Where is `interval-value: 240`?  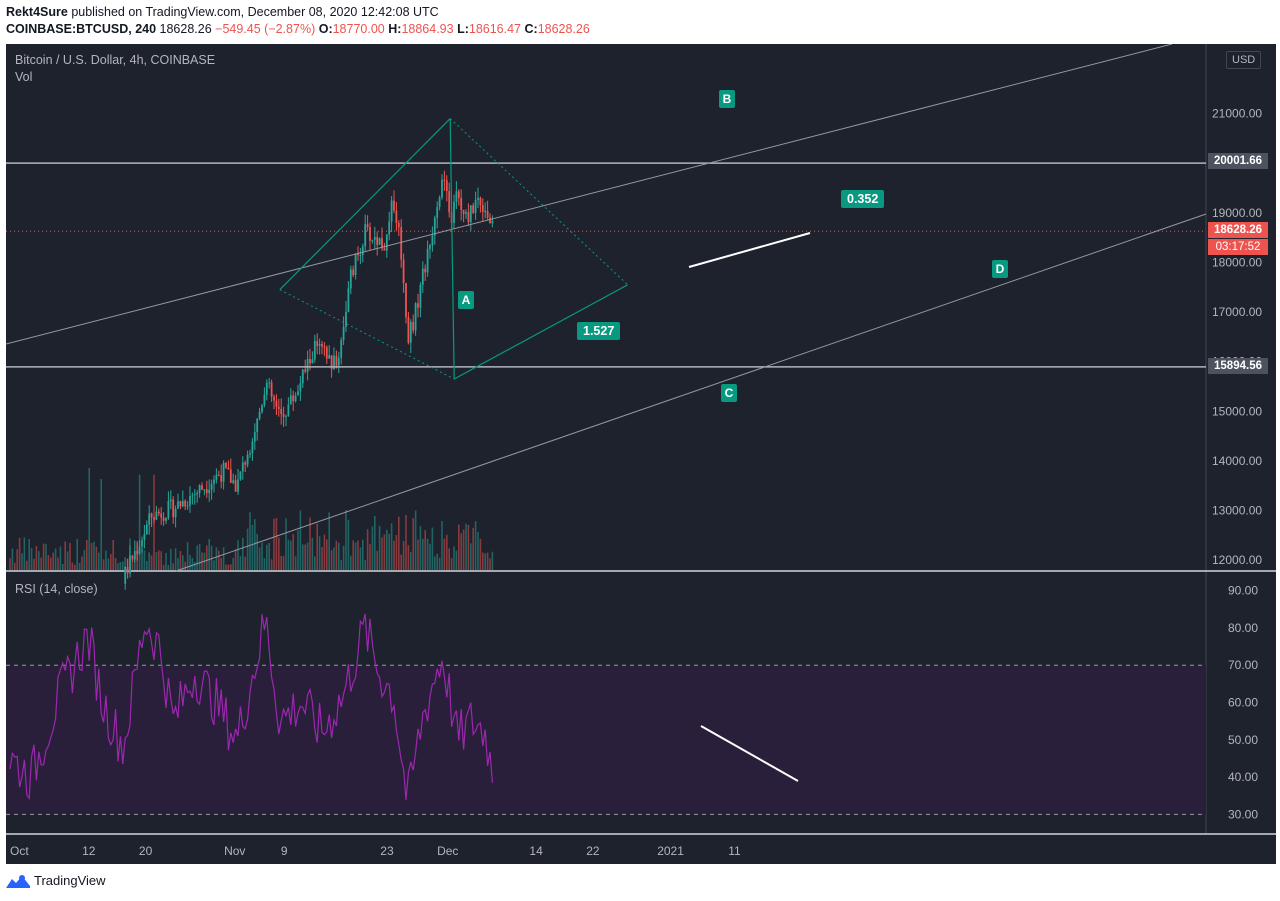 interval-value: 240 is located at coordinates (146, 29).